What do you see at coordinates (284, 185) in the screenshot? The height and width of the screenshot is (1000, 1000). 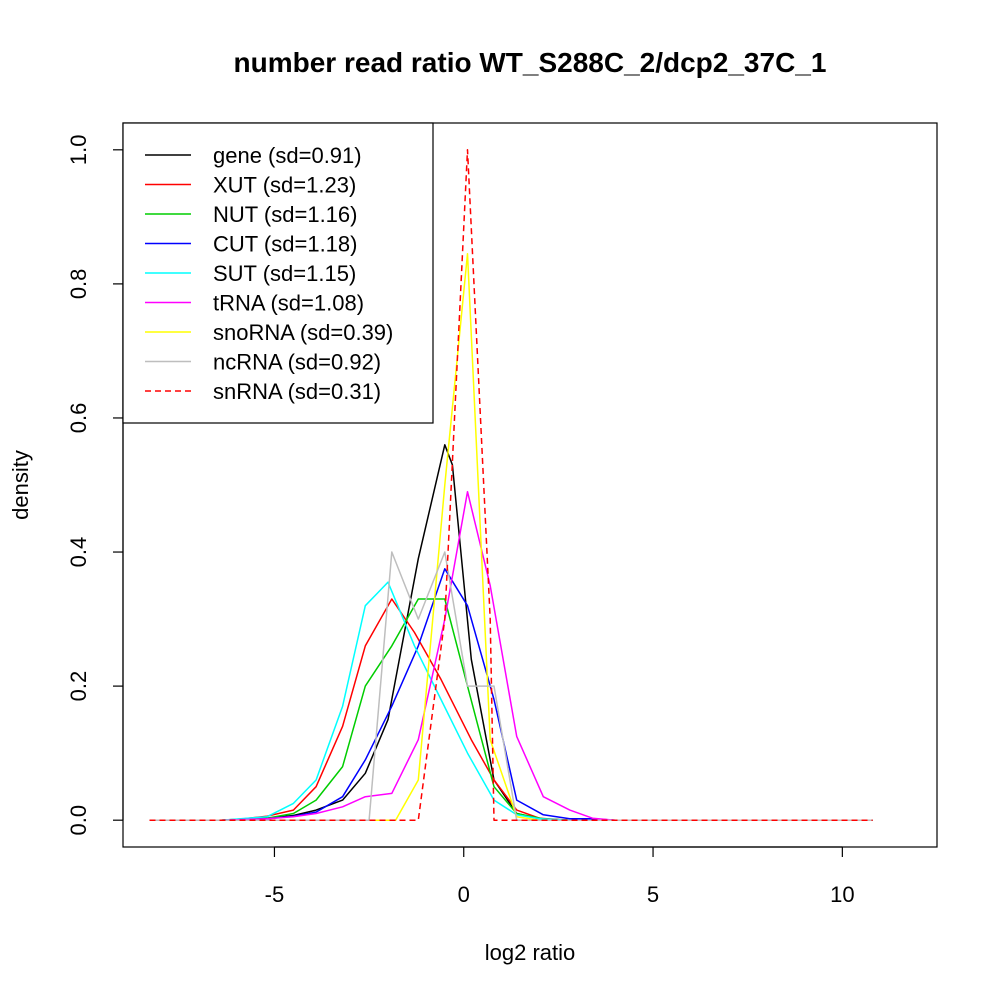 I see `legend-label: XUT (sd=1.23)` at bounding box center [284, 185].